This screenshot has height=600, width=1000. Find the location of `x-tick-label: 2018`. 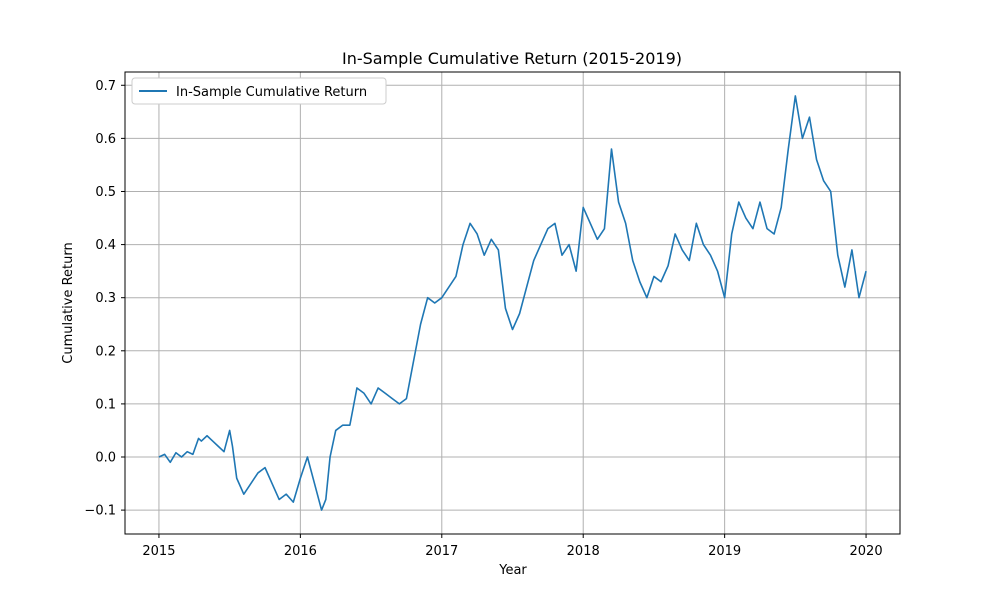

x-tick-label: 2018 is located at coordinates (583, 551).